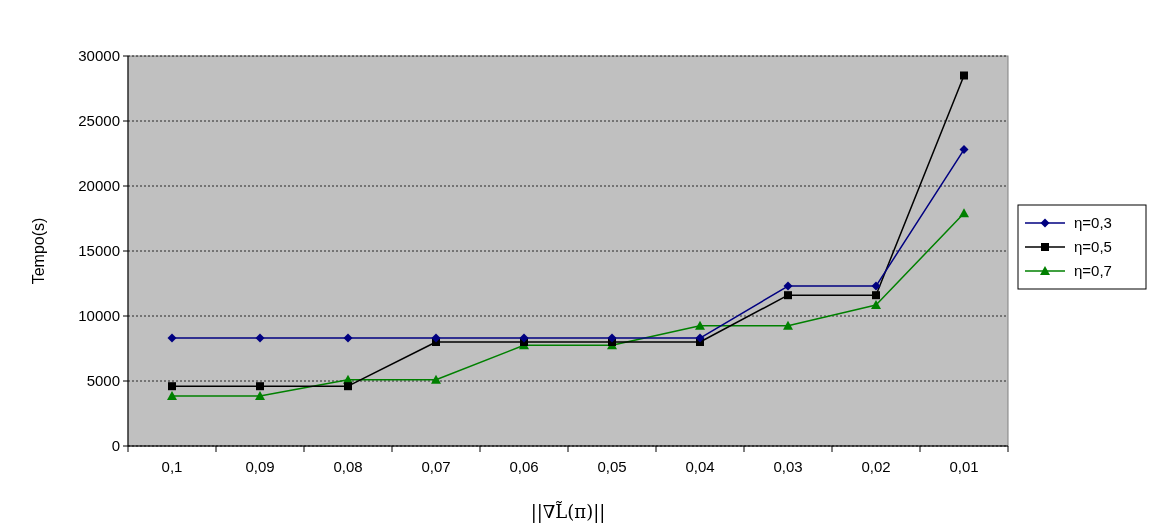 The height and width of the screenshot is (526, 1152). What do you see at coordinates (1093, 271) in the screenshot?
I see `legend-label: η=0,7` at bounding box center [1093, 271].